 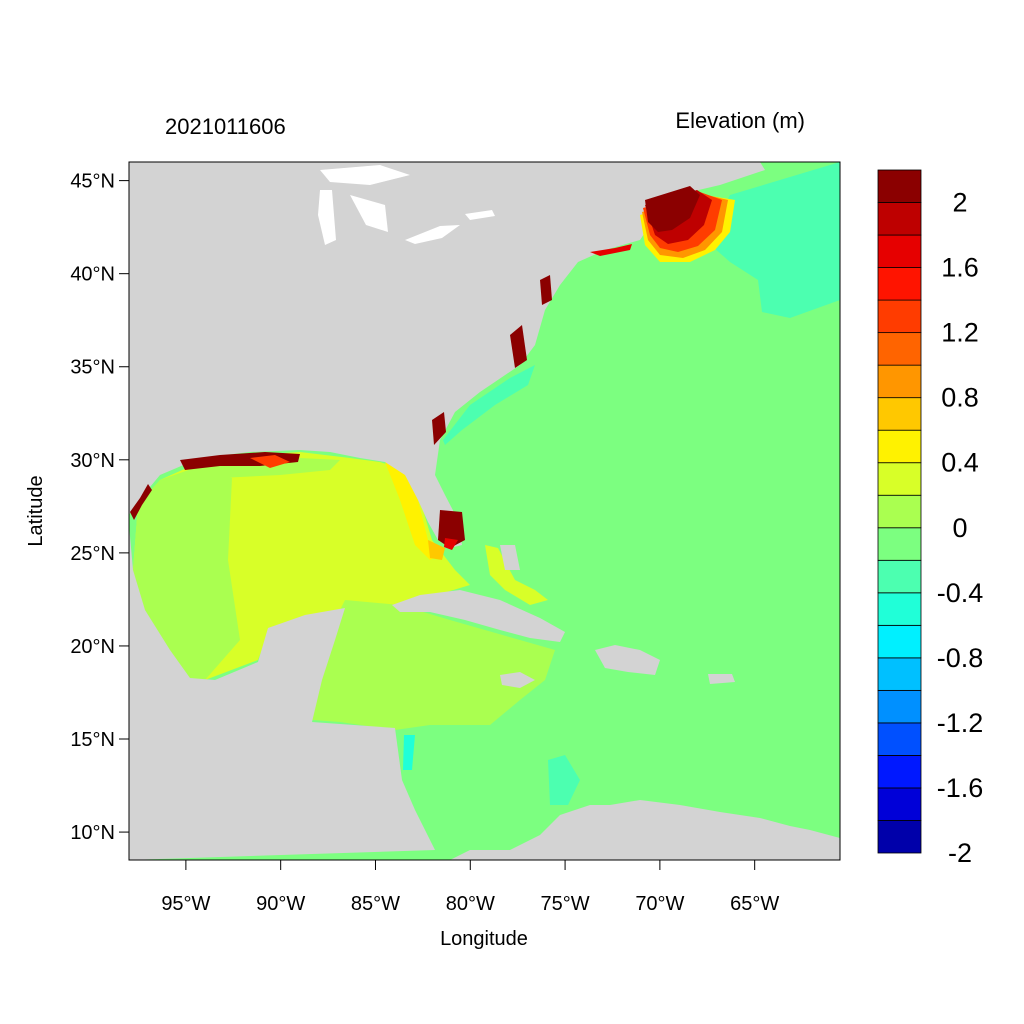 I want to click on island-puerto-rico, so click(x=721, y=679).